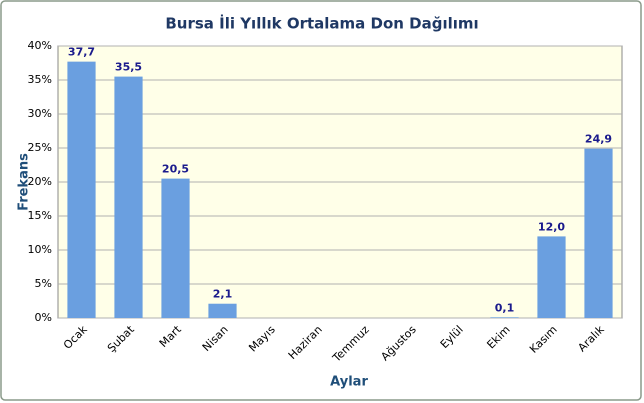 The height and width of the screenshot is (403, 644). What do you see at coordinates (551, 226) in the screenshot?
I see `value-label: 12,0` at bounding box center [551, 226].